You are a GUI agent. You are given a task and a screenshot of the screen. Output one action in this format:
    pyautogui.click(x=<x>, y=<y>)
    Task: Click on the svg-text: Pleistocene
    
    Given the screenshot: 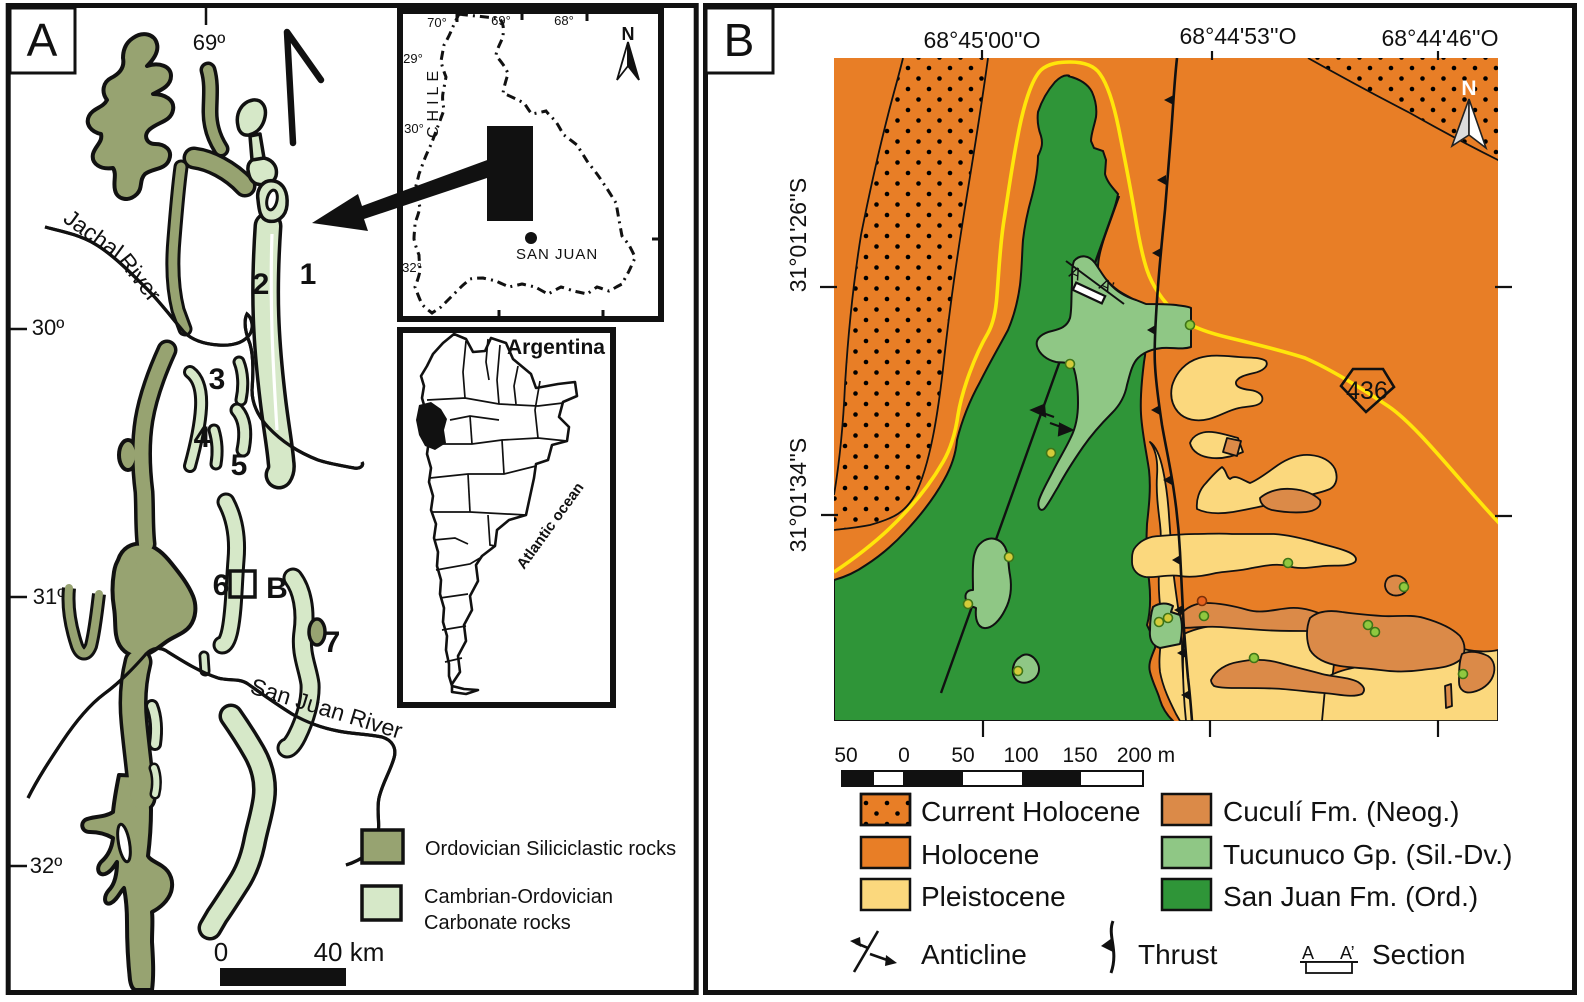 What is the action you would take?
    pyautogui.click(x=993, y=896)
    